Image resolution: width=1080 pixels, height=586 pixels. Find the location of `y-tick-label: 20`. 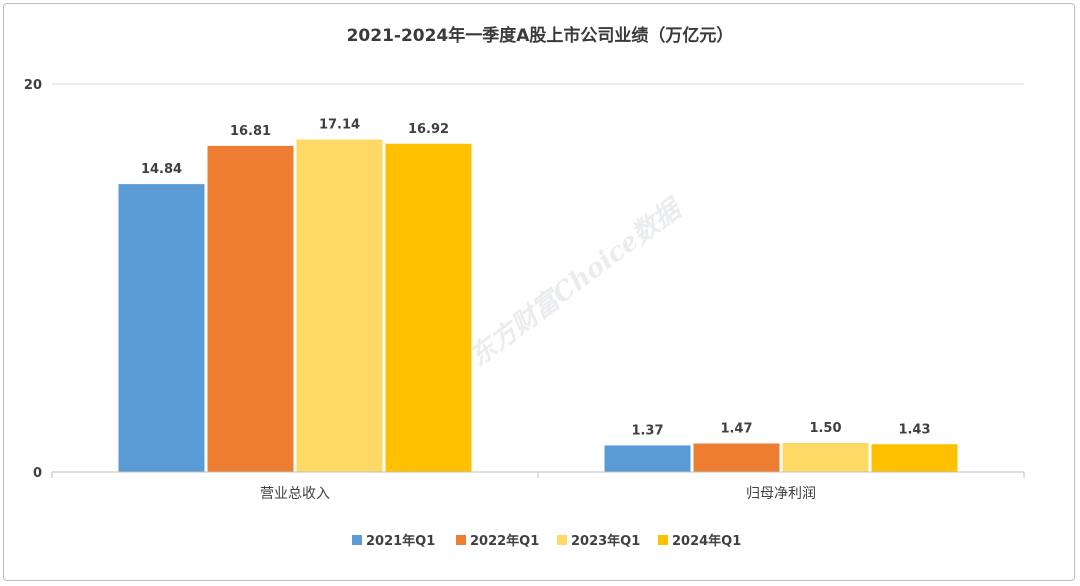

y-tick-label: 20 is located at coordinates (33, 85).